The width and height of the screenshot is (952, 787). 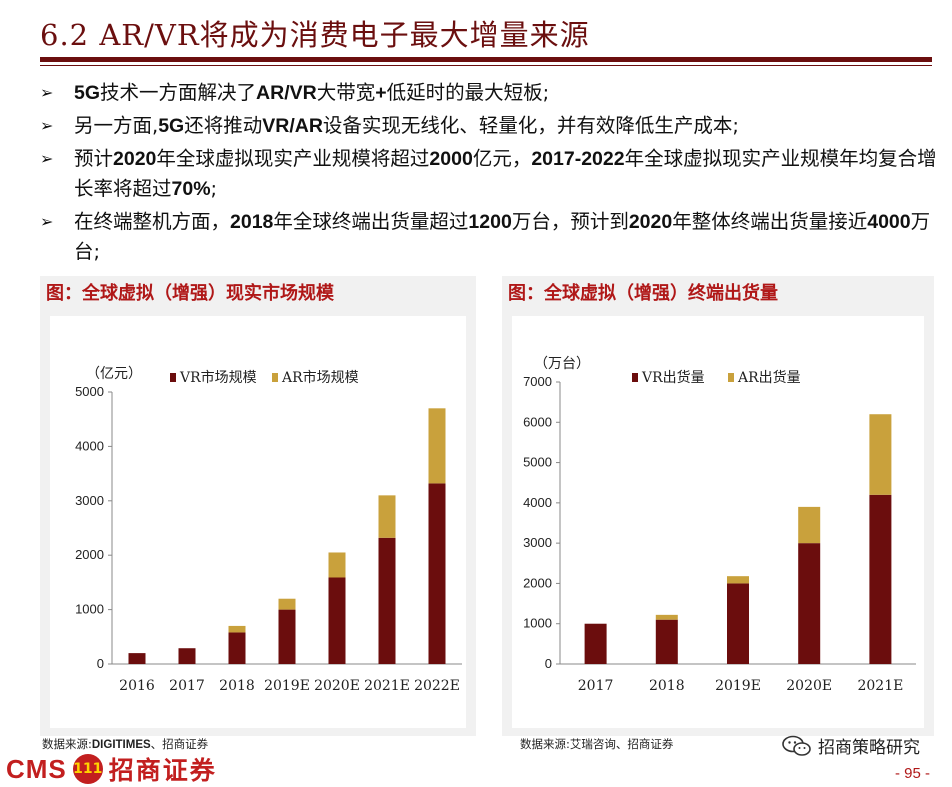 I want to click on bullet-text: 年全球虚拟现实产业规模将超过, so click(x=293, y=158).